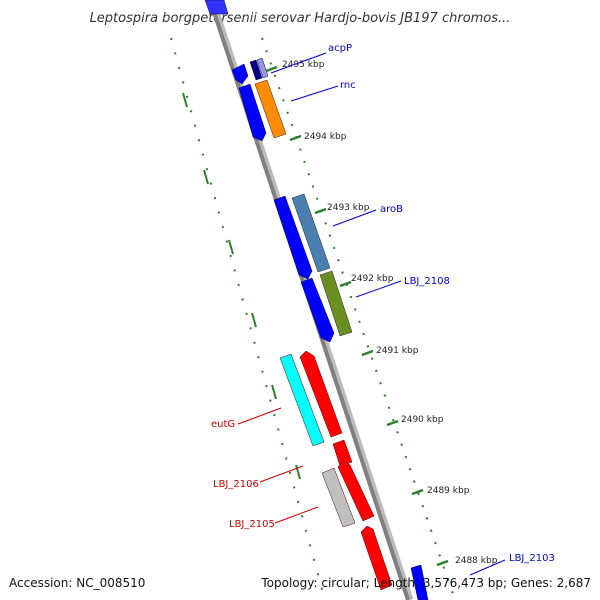 The image size is (600, 600). Describe the element at coordinates (372, 279) in the screenshot. I see `tick-label-2492: 2492 kbp` at that location.